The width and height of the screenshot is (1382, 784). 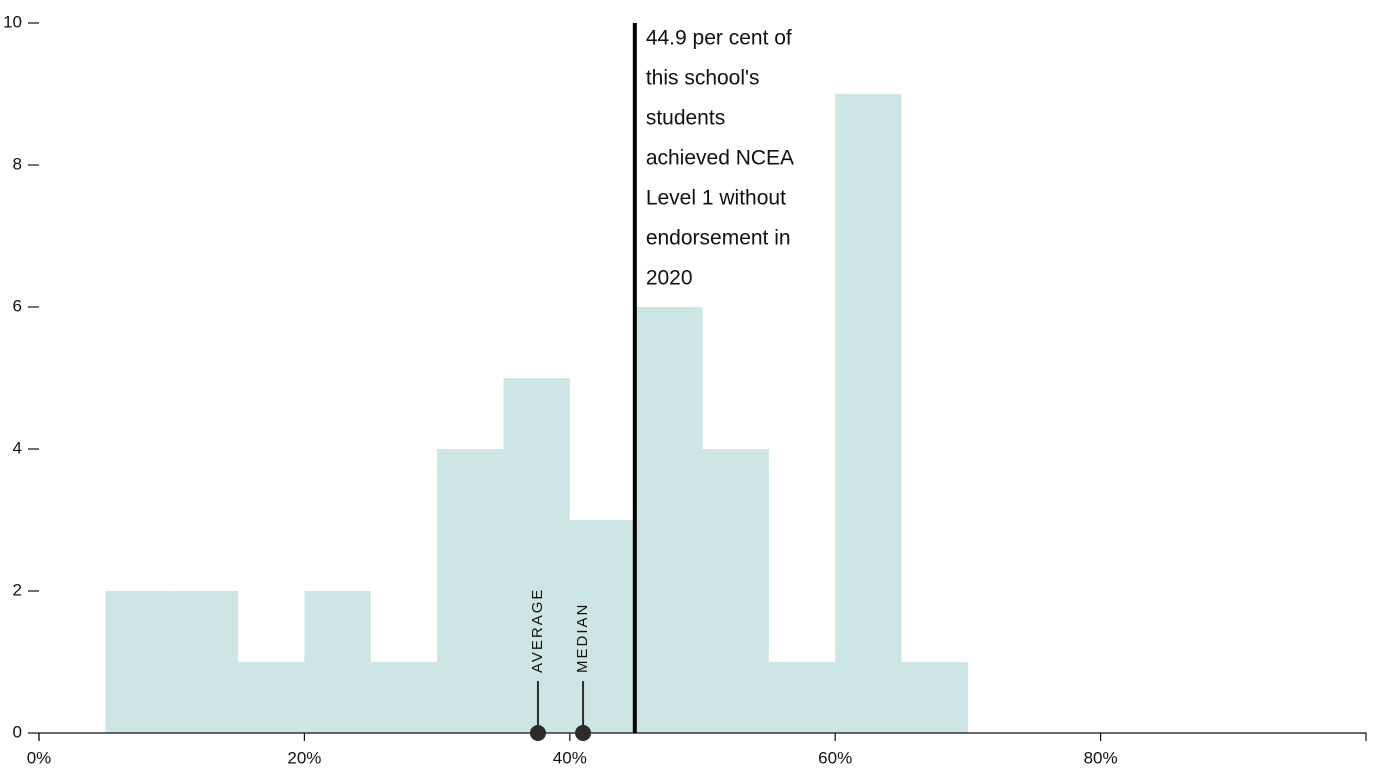 I want to click on marker-label: MEDIAN, so click(x=582, y=638).